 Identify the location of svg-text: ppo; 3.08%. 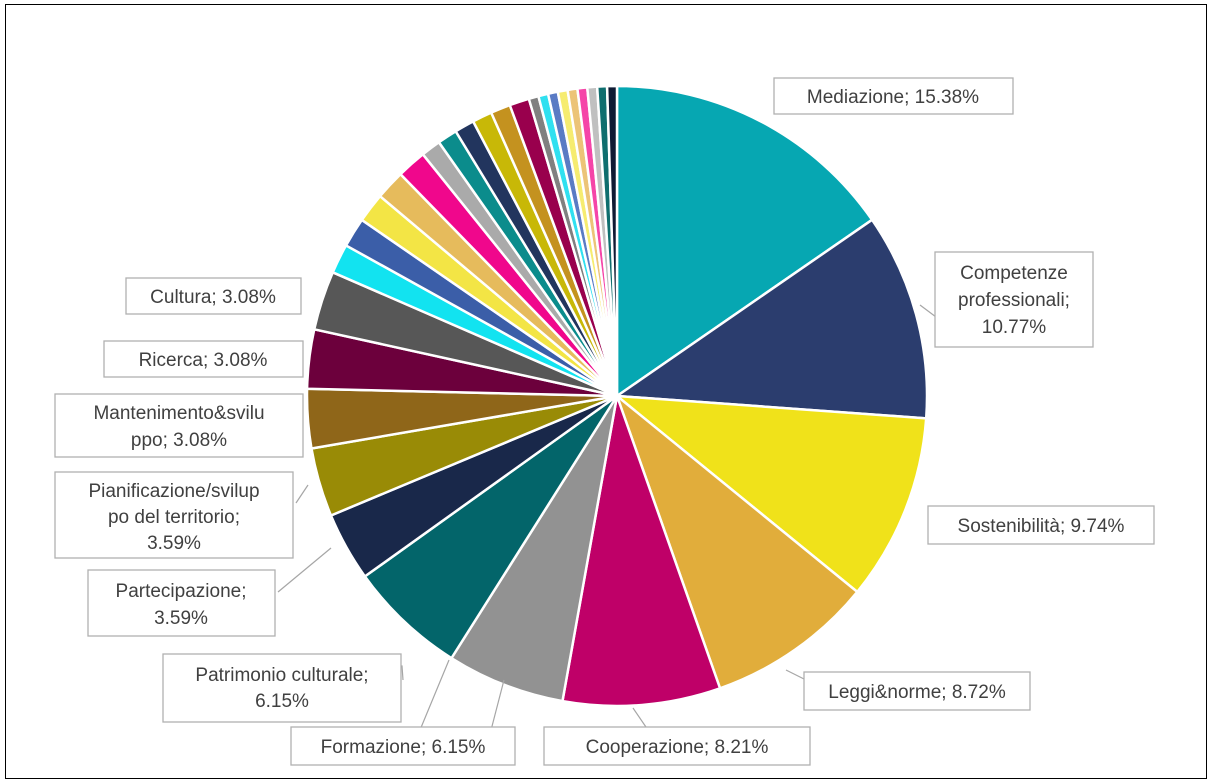
(179, 440).